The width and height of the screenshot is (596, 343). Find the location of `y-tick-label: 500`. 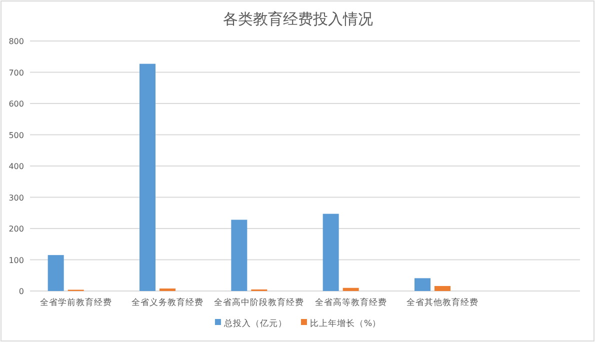

y-tick-label: 500 is located at coordinates (16, 135).